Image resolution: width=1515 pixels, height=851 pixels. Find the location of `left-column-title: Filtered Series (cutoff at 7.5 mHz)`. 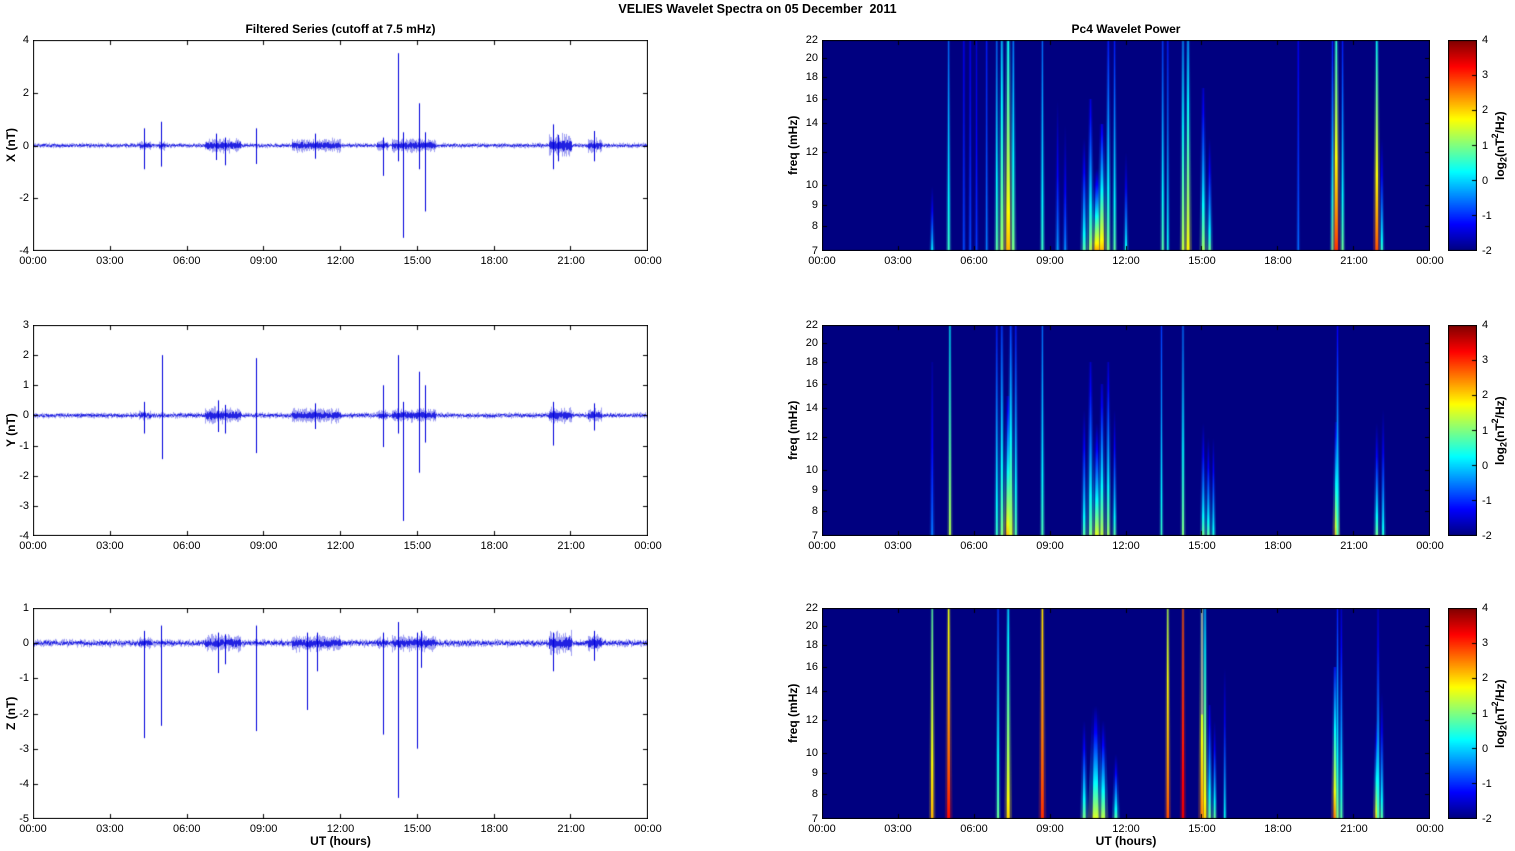

left-column-title: Filtered Series (cutoff at 7.5 mHz) is located at coordinates (340, 29).